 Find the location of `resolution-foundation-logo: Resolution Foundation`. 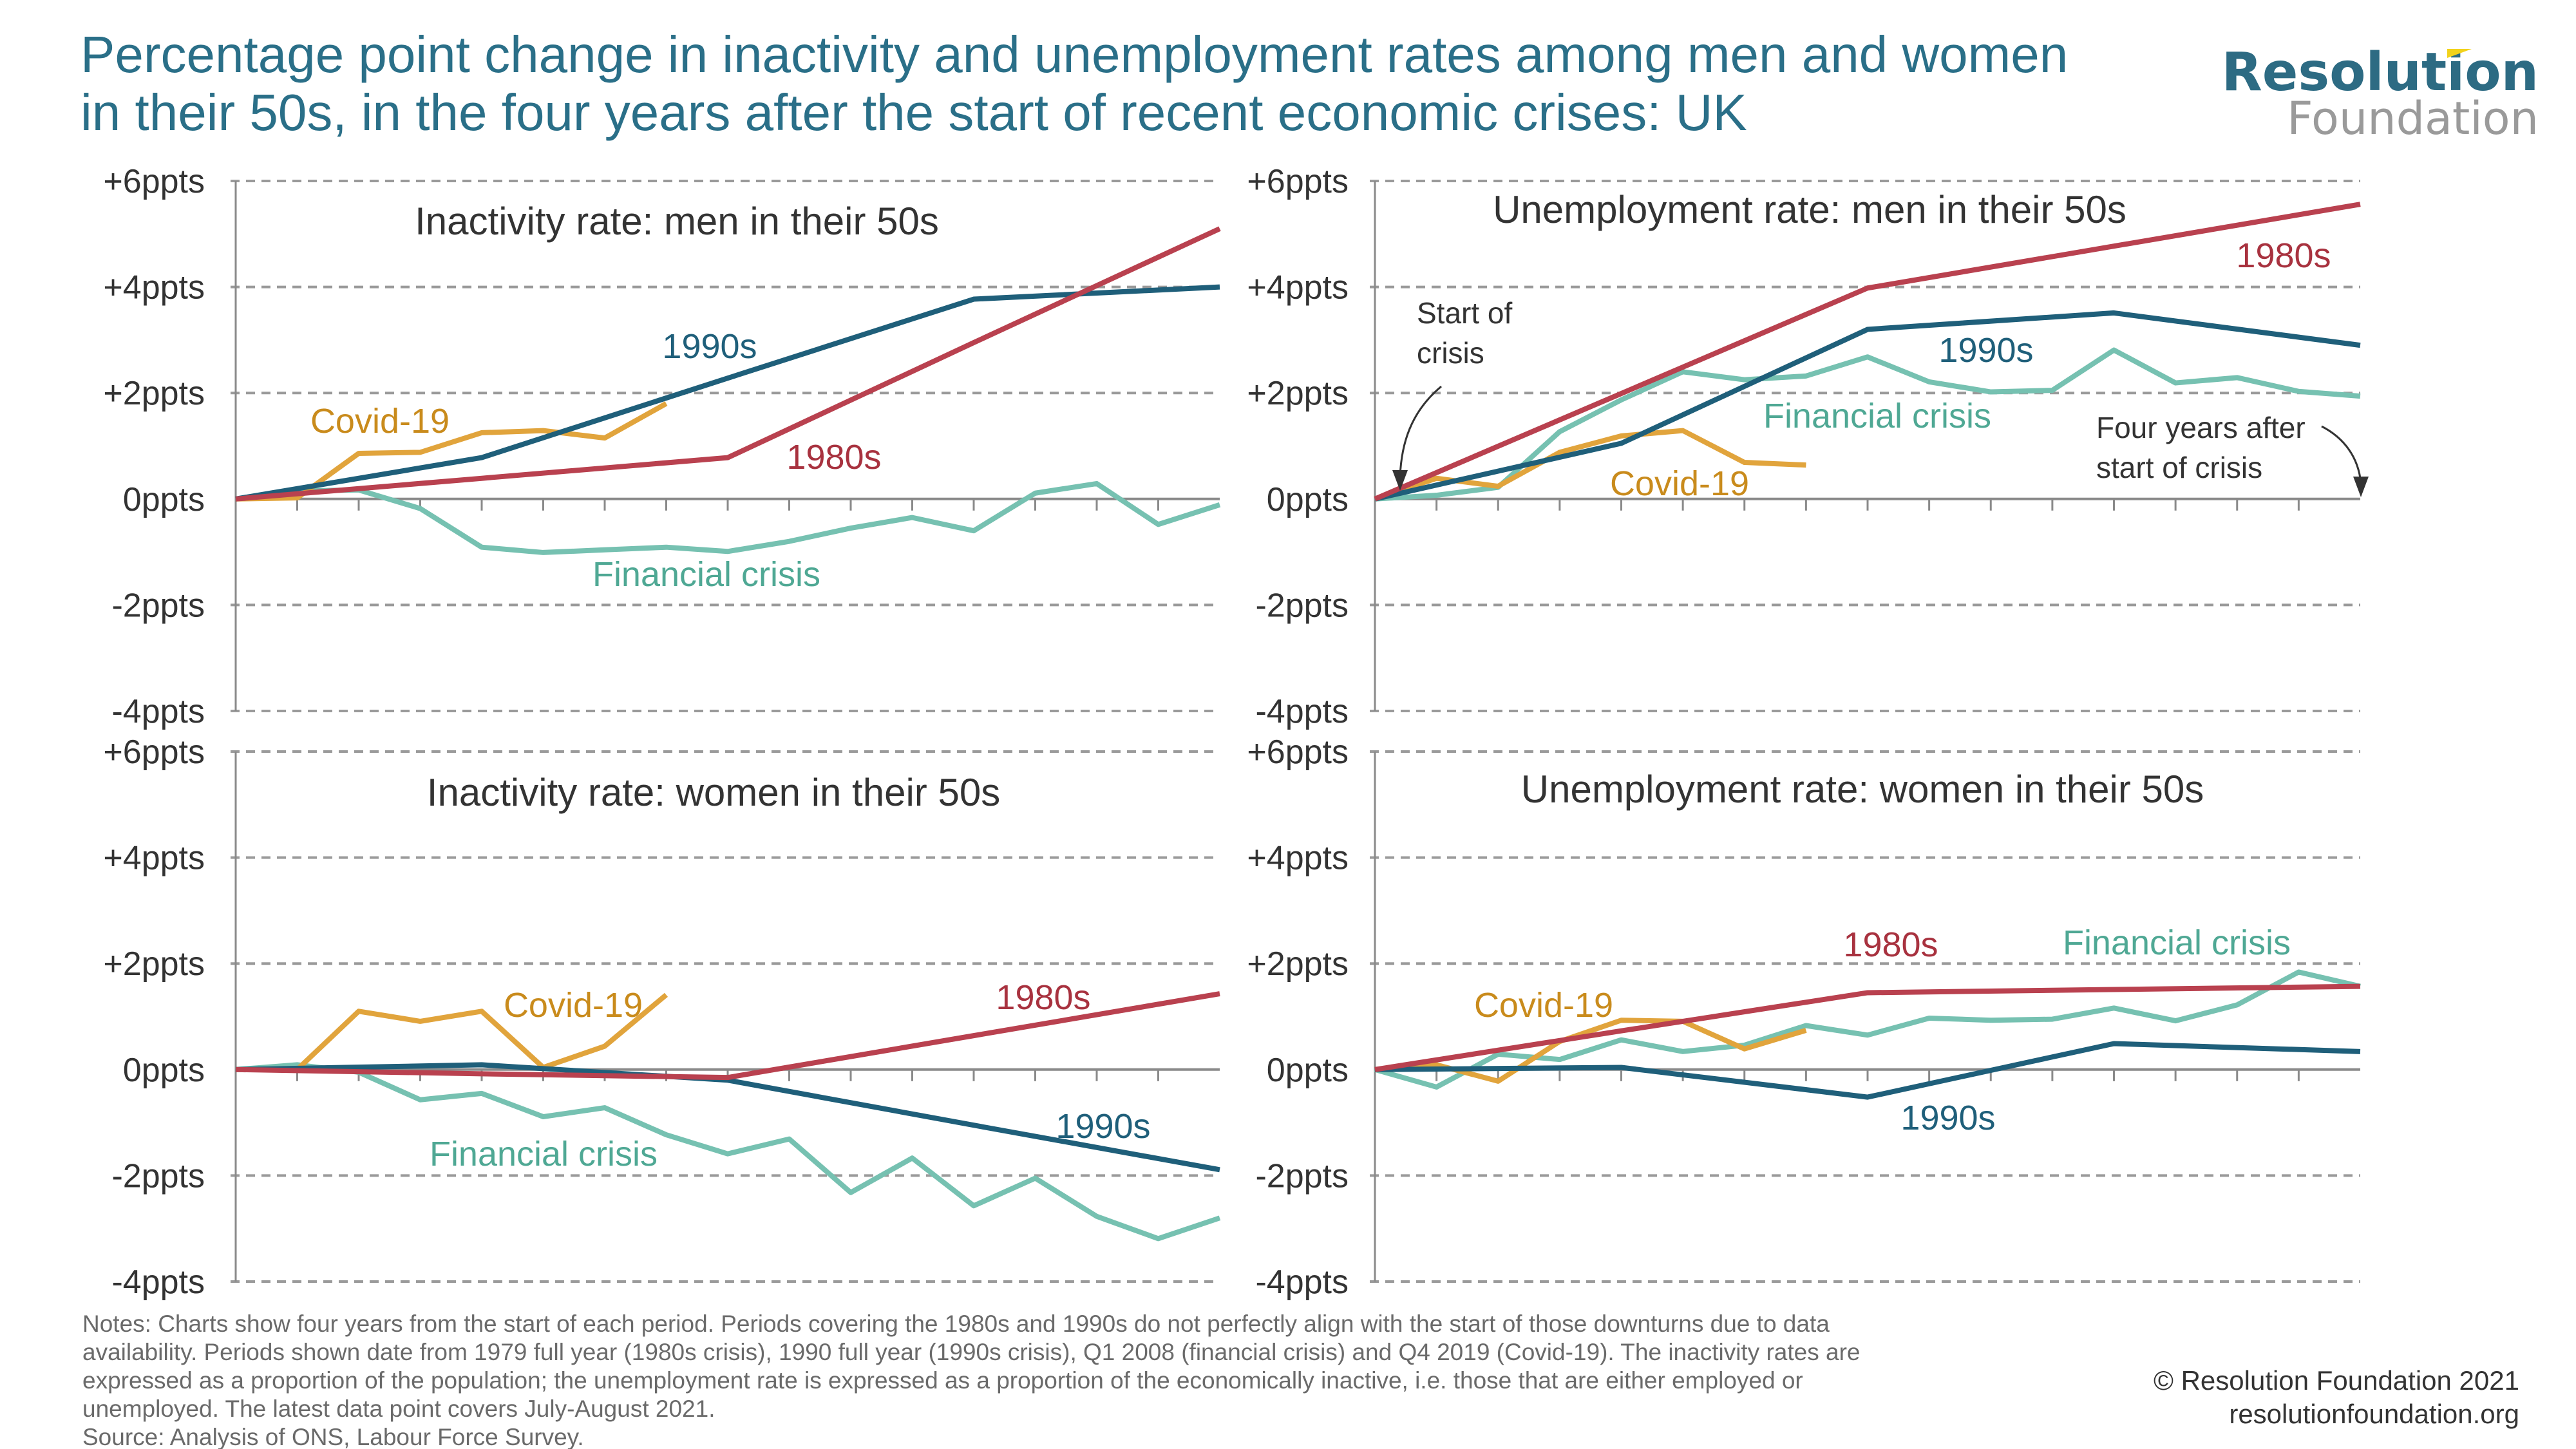

resolution-foundation-logo: Resolution Foundation is located at coordinates (2380, 93).